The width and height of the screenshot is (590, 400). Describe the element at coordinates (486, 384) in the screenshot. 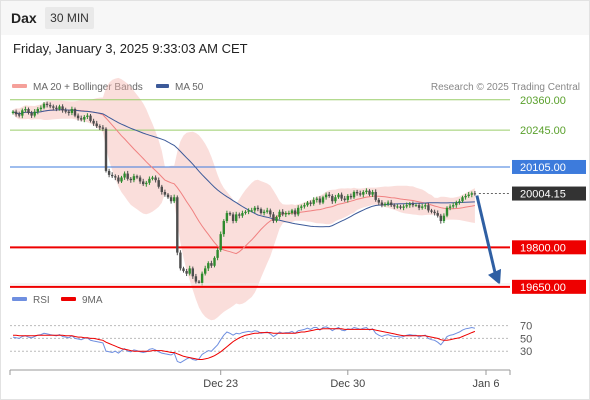

I see `x-tick-label: Jan 6` at that location.